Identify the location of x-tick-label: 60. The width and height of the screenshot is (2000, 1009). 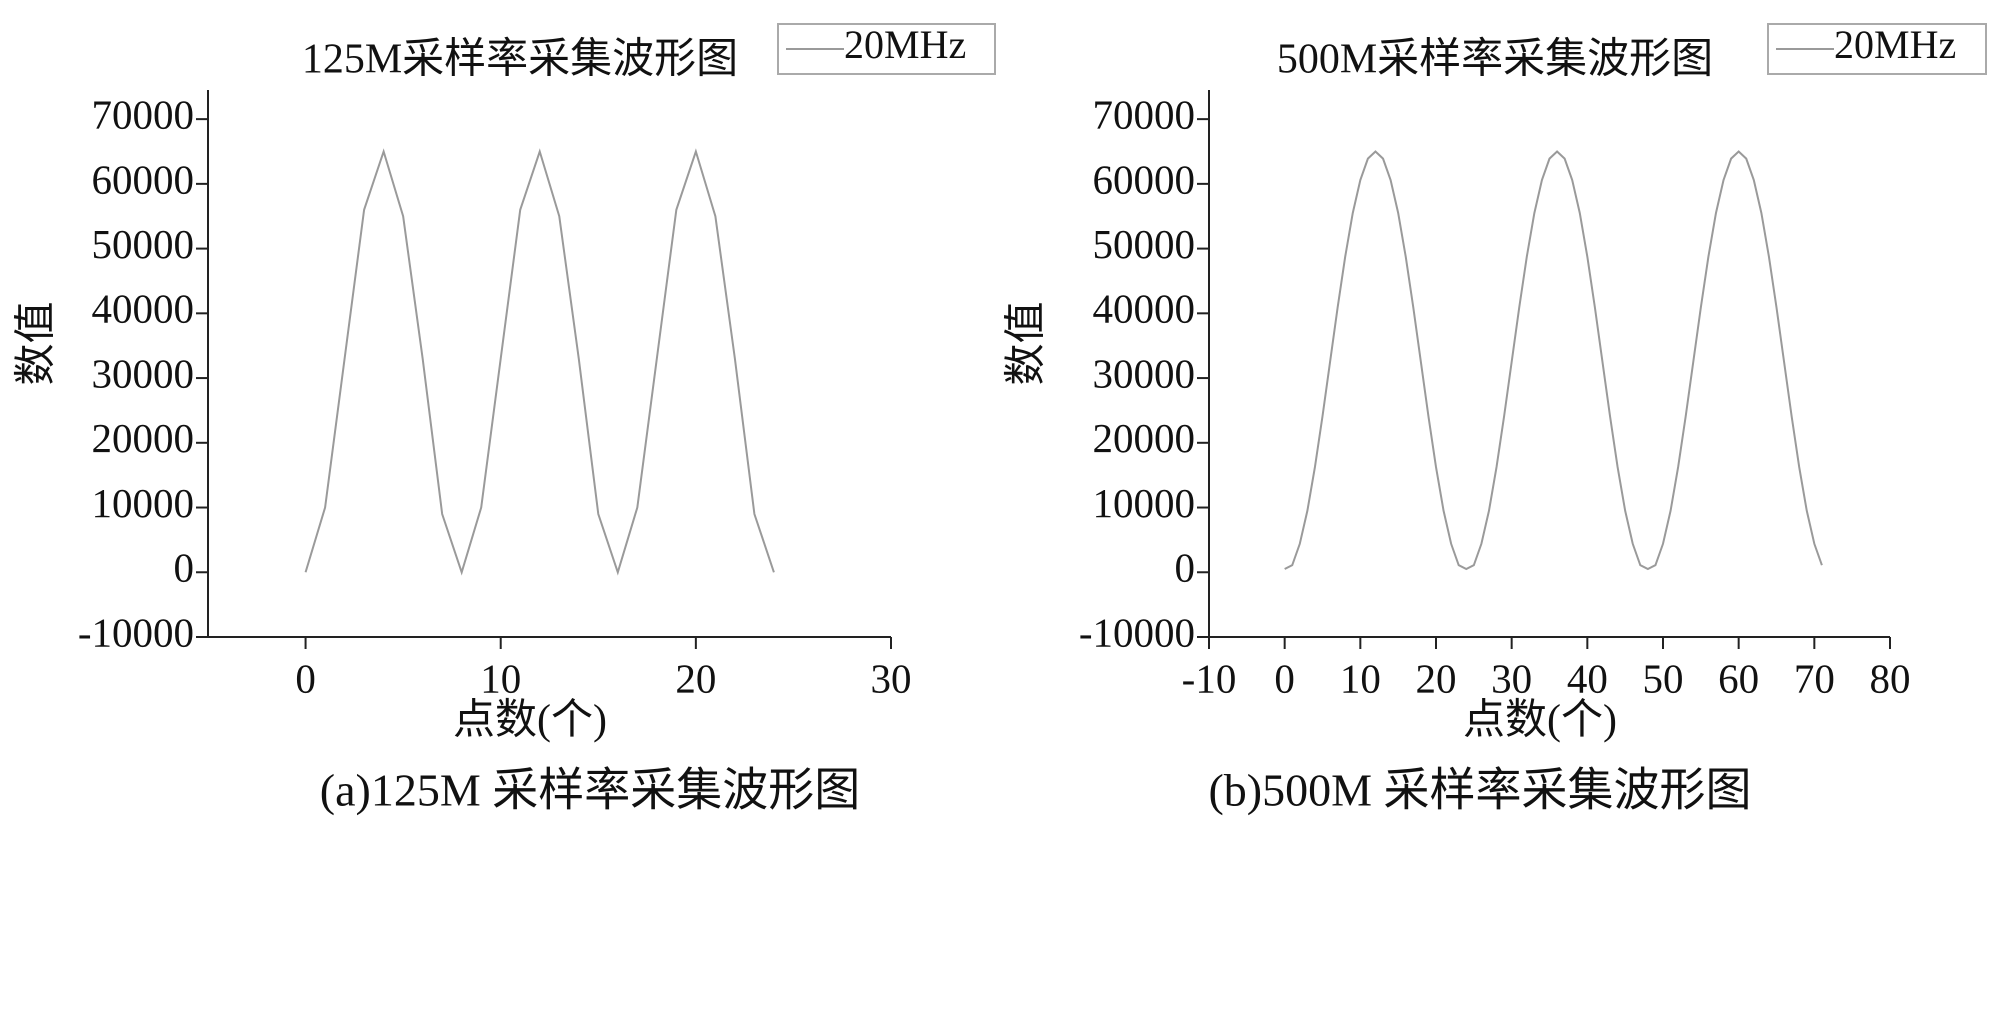
(1738, 678).